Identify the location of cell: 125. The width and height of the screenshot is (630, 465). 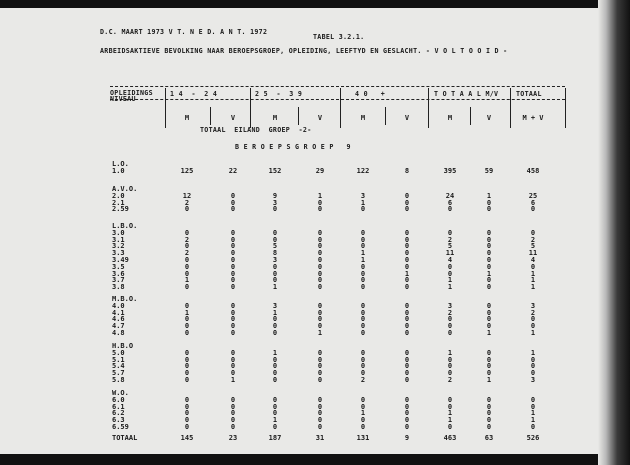
(187, 170).